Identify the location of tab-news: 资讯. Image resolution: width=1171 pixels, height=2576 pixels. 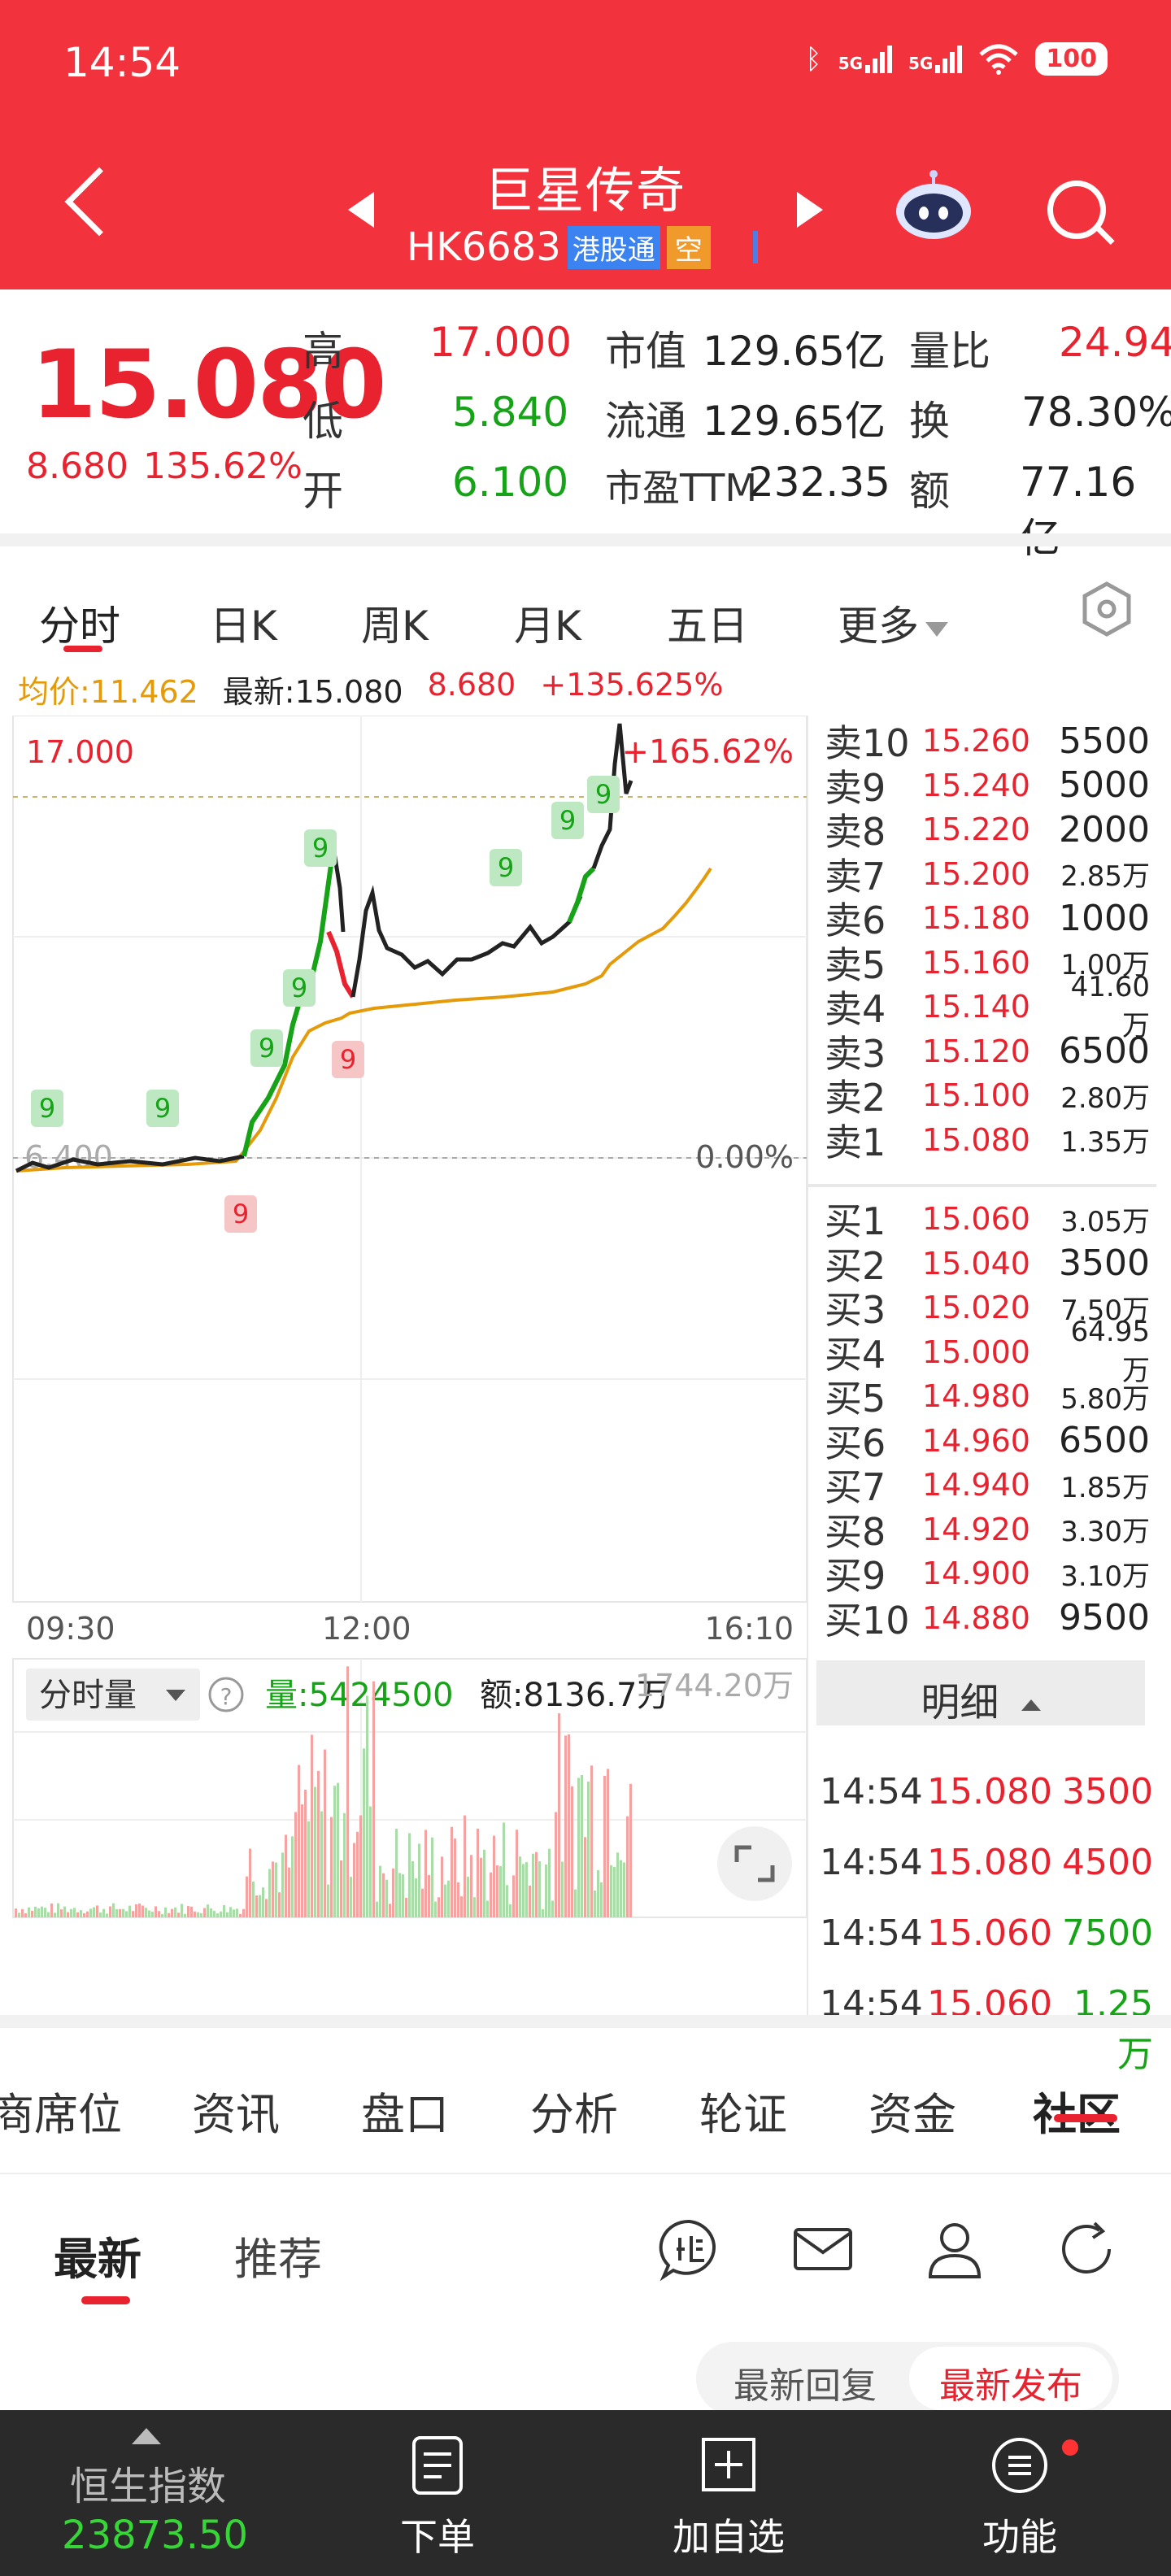
(236, 2114).